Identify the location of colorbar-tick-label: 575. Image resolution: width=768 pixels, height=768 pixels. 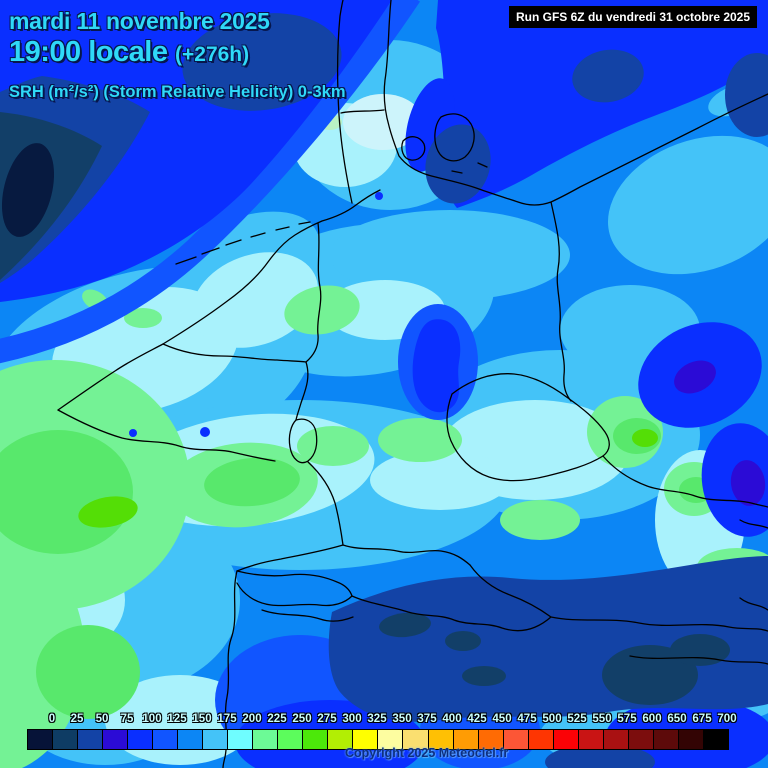
(627, 719).